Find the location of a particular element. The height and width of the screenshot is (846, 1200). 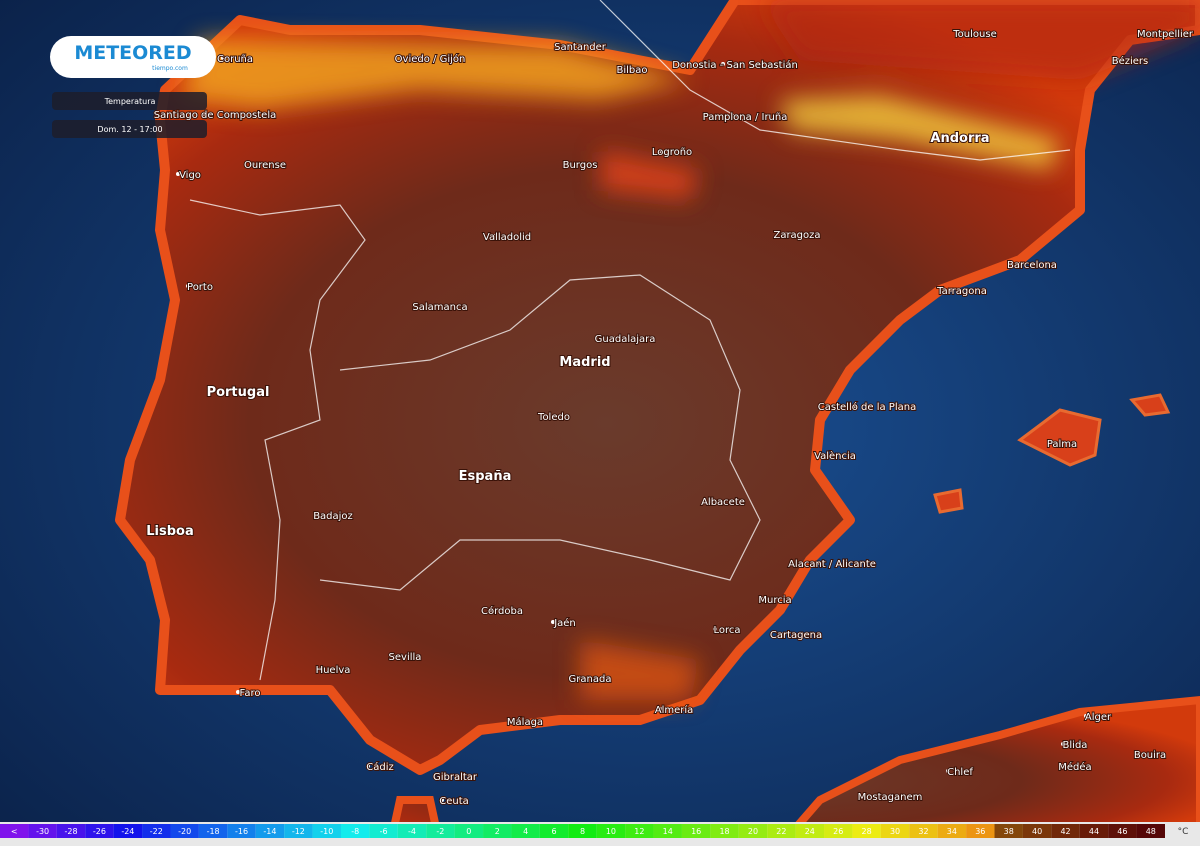

city-label: Badajoz is located at coordinates (333, 516).